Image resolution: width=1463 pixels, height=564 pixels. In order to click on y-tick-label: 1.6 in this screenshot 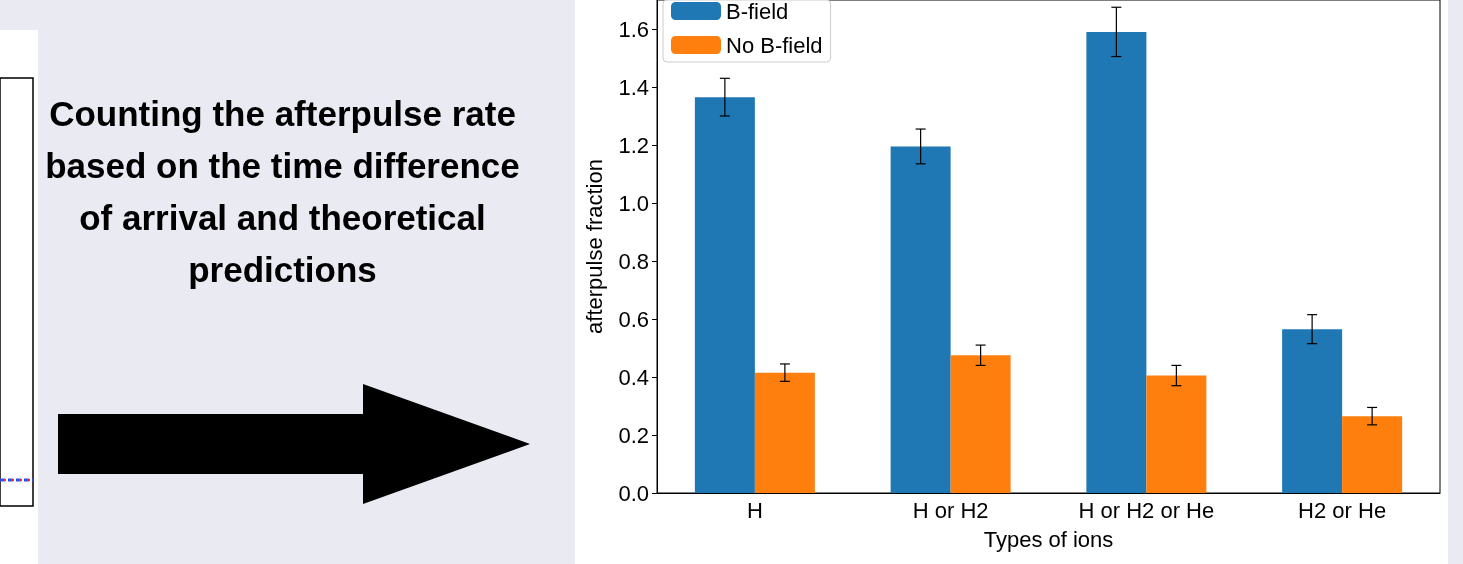, I will do `click(633, 29)`.